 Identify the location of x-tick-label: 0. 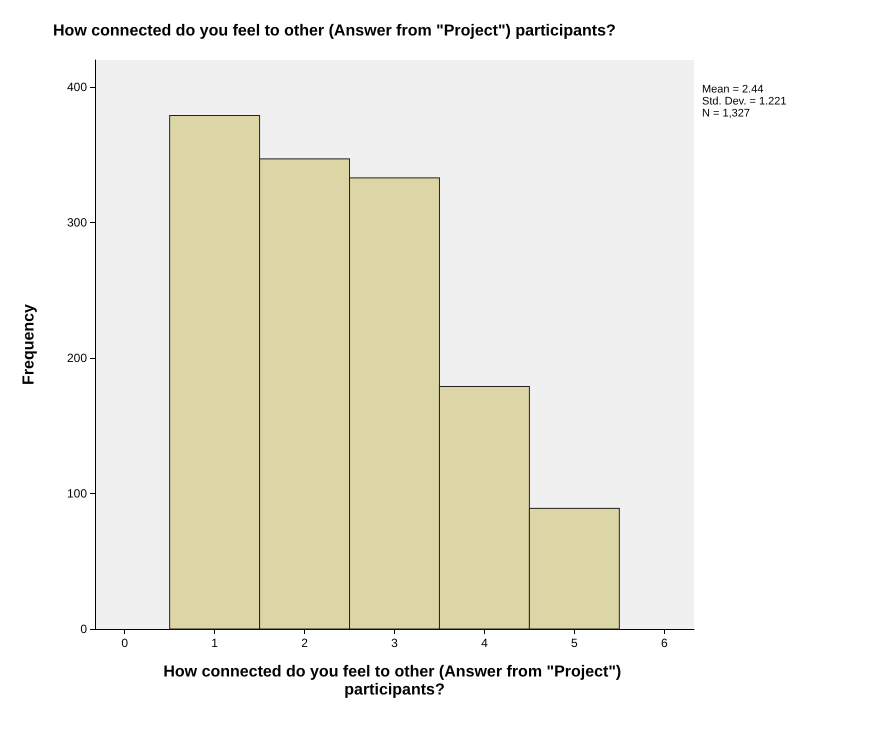
(124, 643).